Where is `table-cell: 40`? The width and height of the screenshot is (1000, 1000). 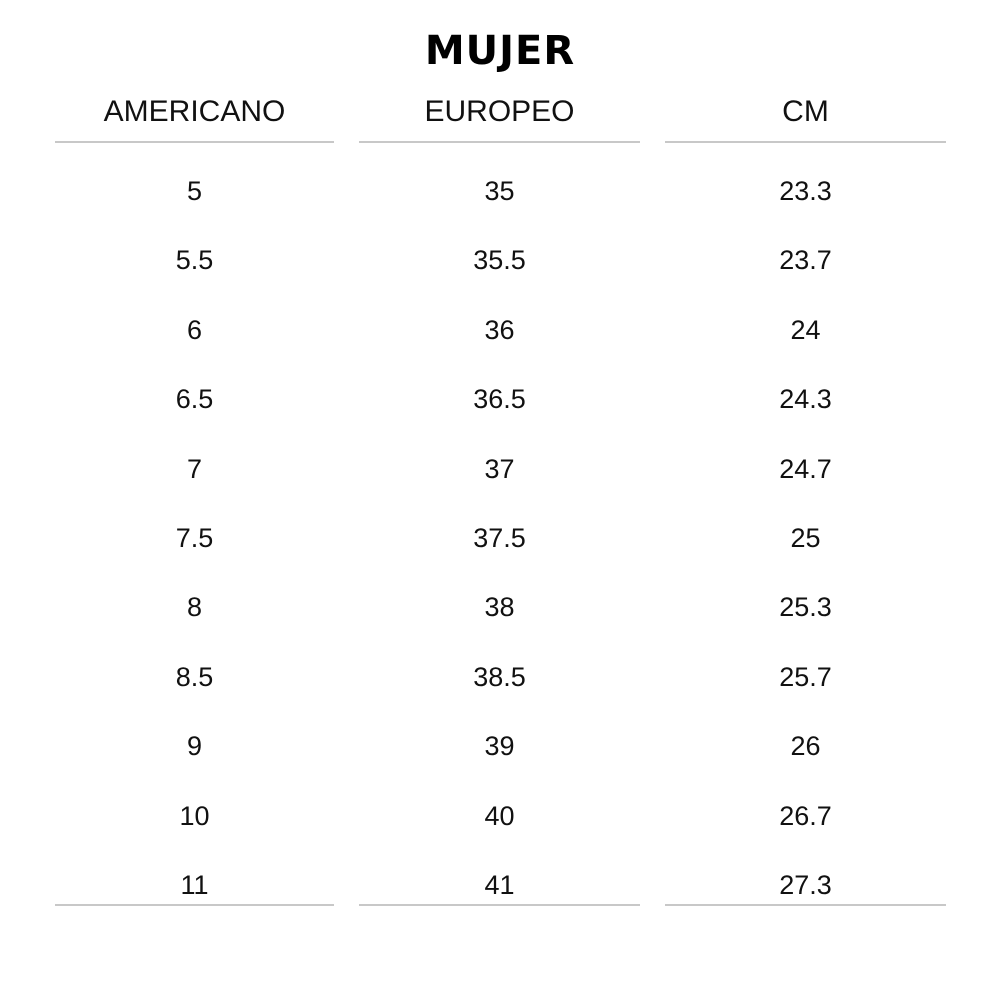 table-cell: 40 is located at coordinates (499, 815).